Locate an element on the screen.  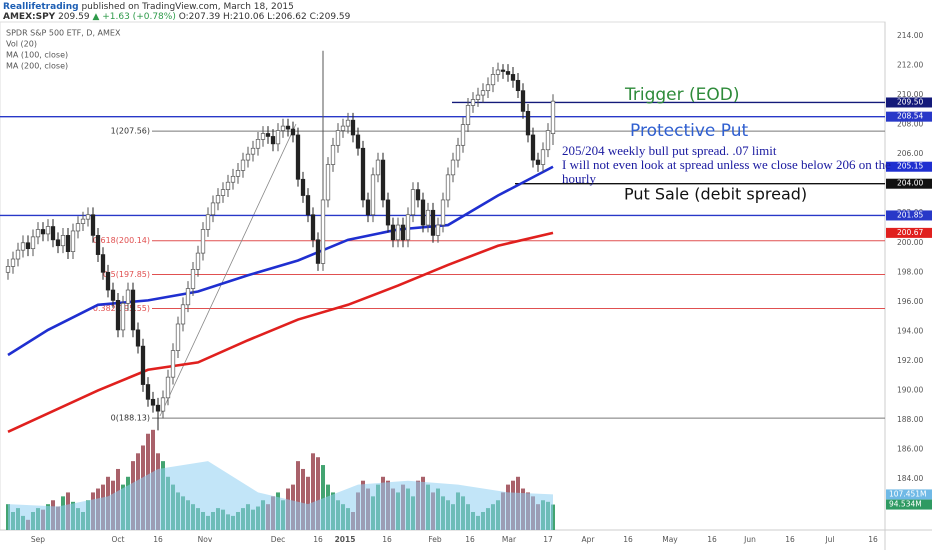
author: Reallifetrading is located at coordinates (41, 7).